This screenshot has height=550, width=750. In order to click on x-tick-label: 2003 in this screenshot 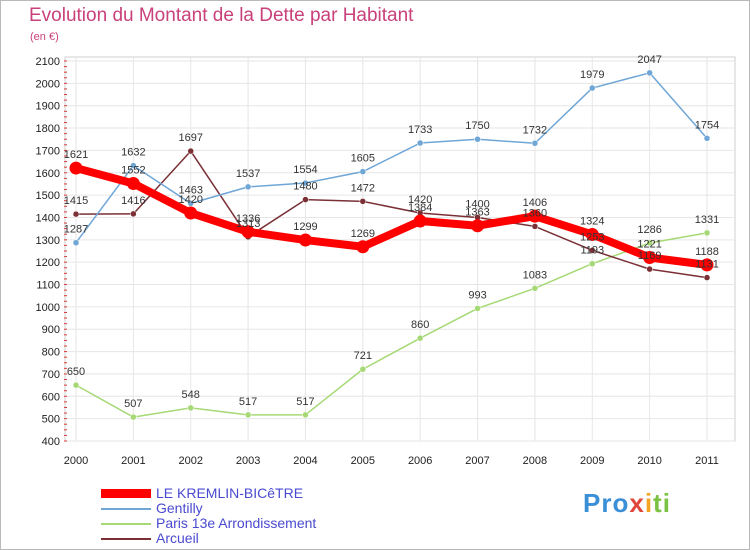, I will do `click(248, 461)`.